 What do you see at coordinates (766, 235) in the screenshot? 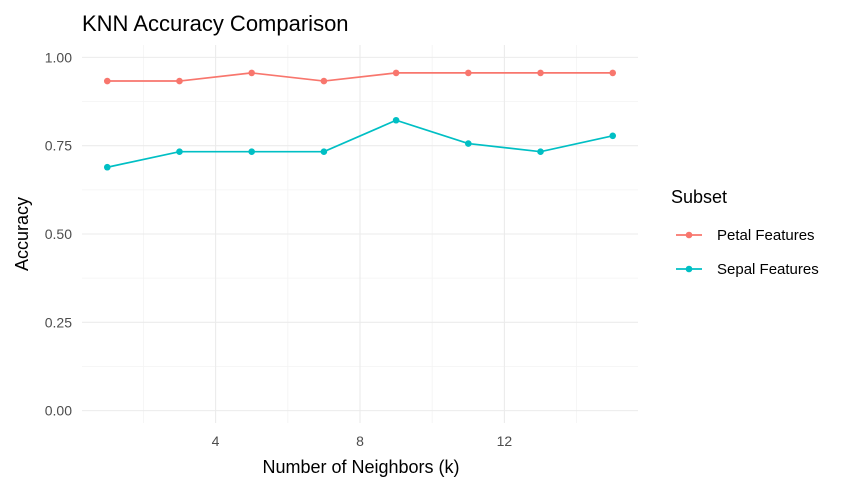
I see `legend-label: Petal Features` at bounding box center [766, 235].